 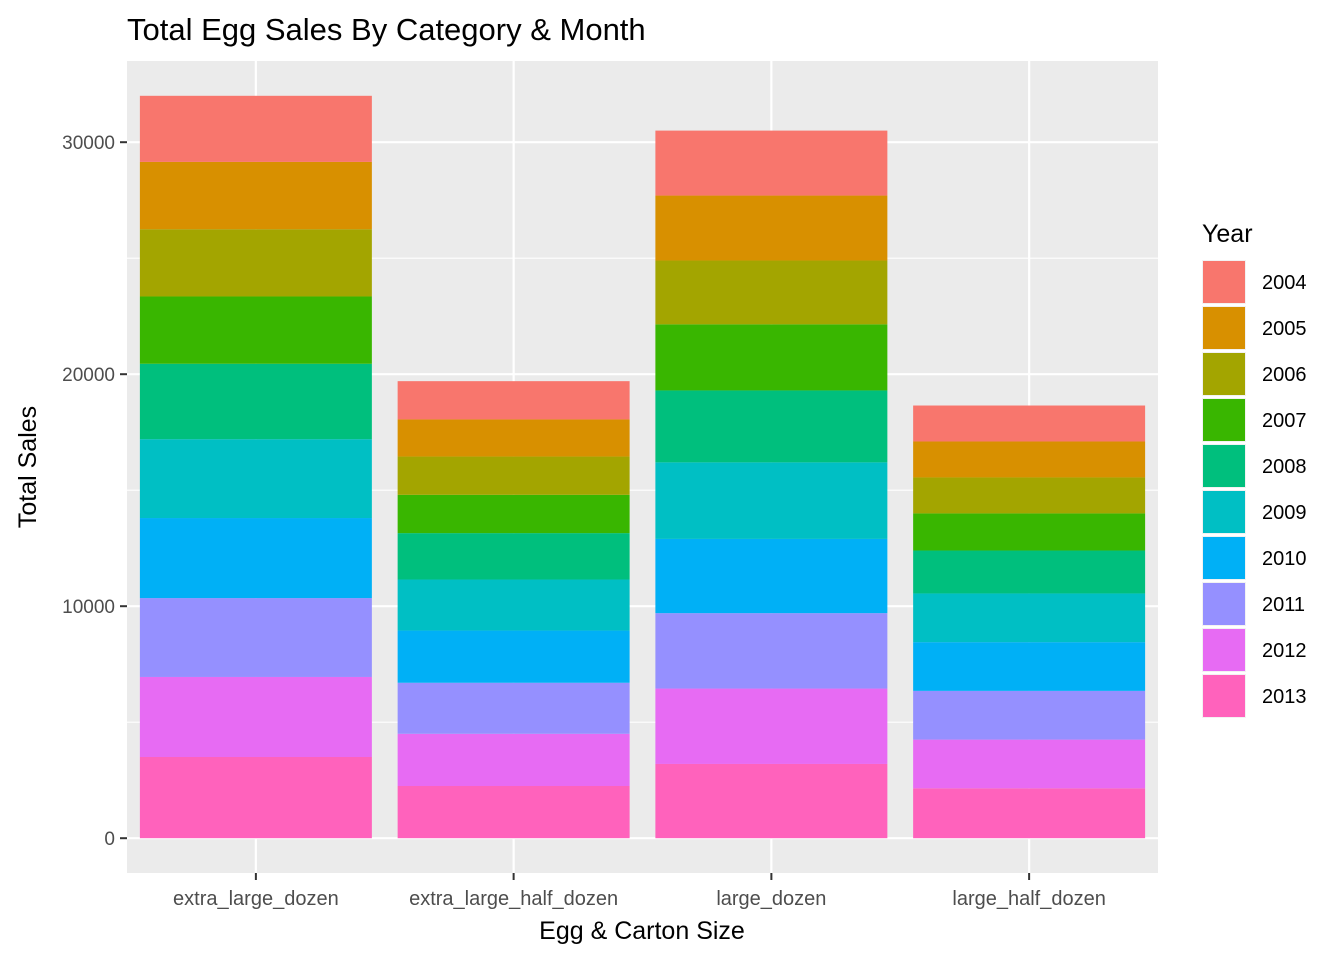 What do you see at coordinates (1284, 697) in the screenshot?
I see `legend-label: 2013` at bounding box center [1284, 697].